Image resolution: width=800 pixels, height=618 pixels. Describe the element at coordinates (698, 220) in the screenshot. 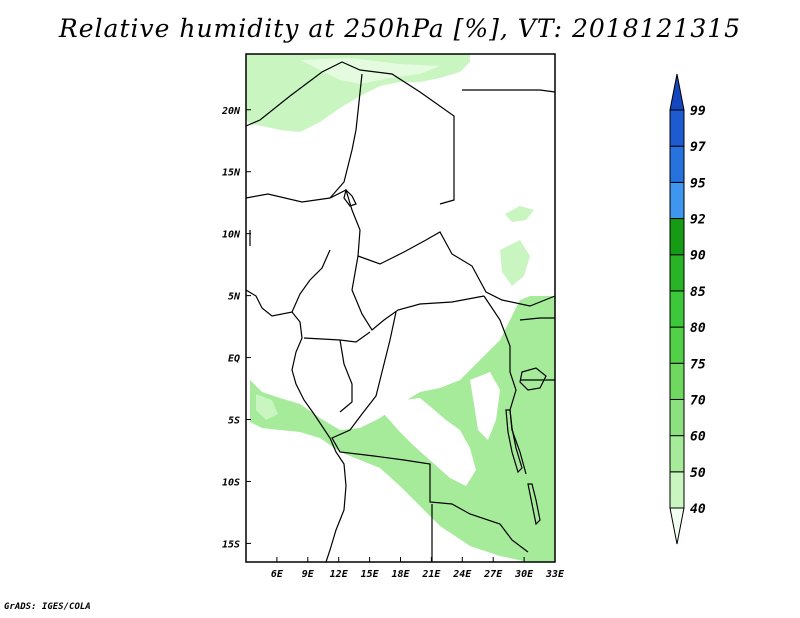

I see `colorbar-label: 92` at that location.